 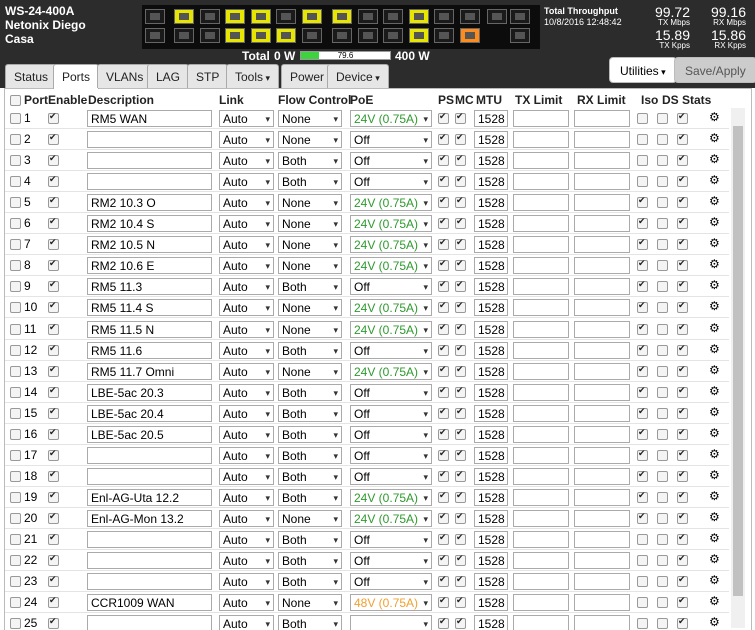 What do you see at coordinates (149, 434) in the screenshot?
I see `description-input: LBE-5ac 20.5` at bounding box center [149, 434].